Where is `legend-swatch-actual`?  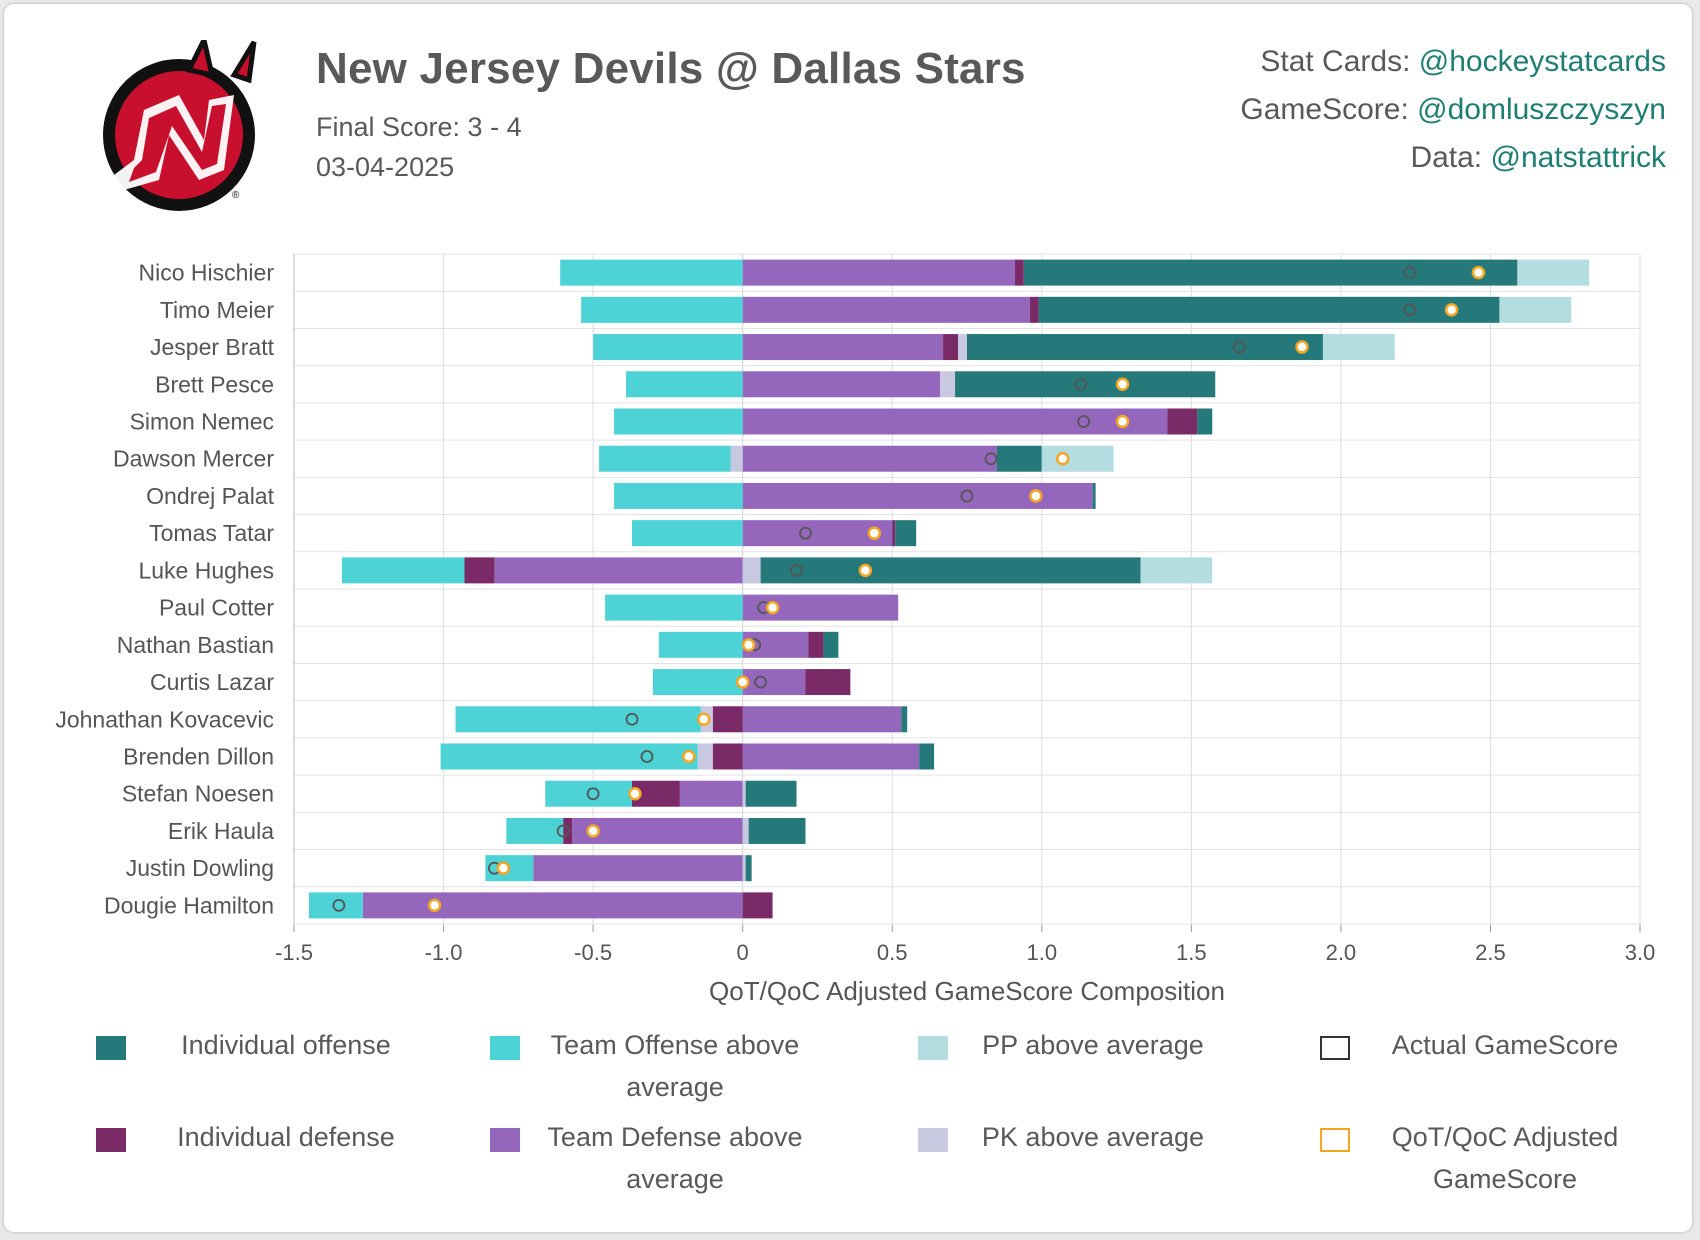 legend-swatch-actual is located at coordinates (1335, 1048).